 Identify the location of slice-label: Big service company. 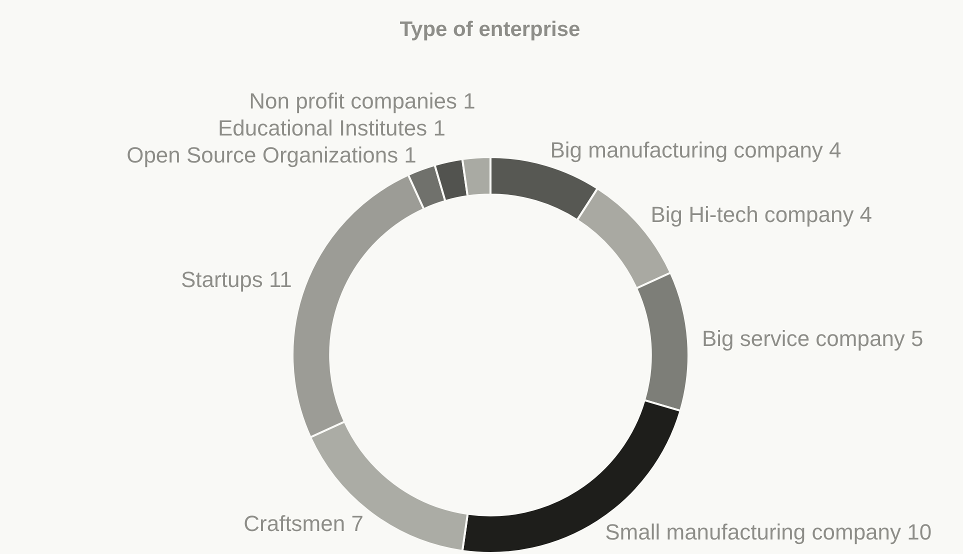
(807, 338).